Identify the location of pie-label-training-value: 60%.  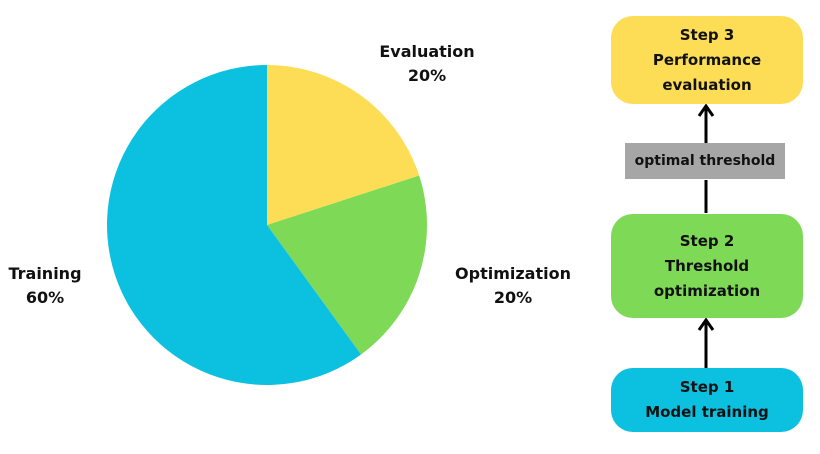
(45, 297).